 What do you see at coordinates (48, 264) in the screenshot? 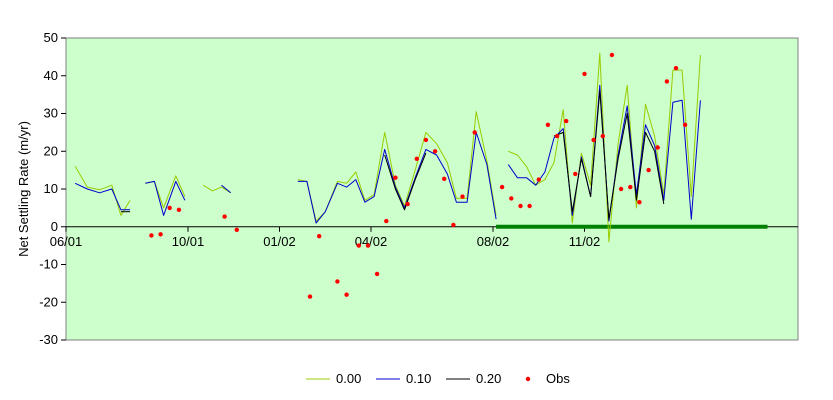
I see `y-tick-label: -10` at bounding box center [48, 264].